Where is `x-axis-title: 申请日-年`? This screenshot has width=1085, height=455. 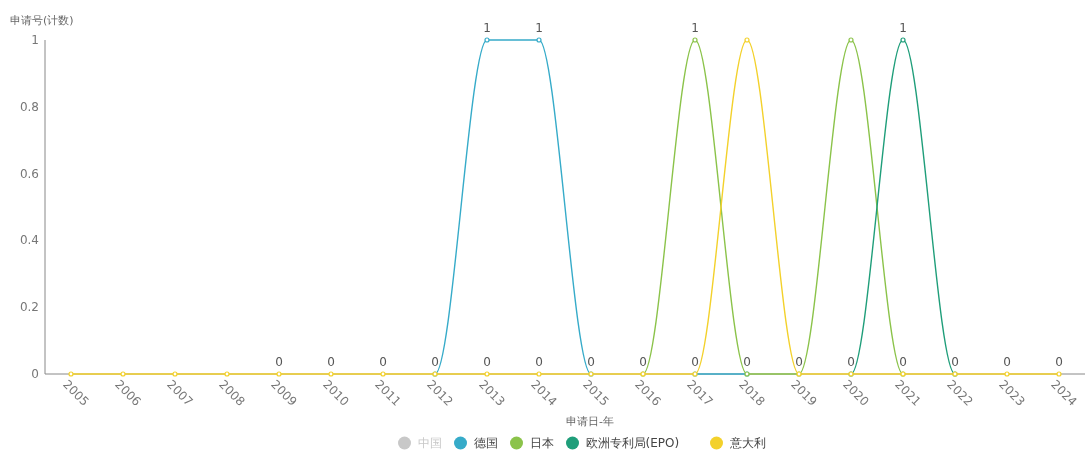
x-axis-title: 申请日-年 is located at coordinates (590, 421).